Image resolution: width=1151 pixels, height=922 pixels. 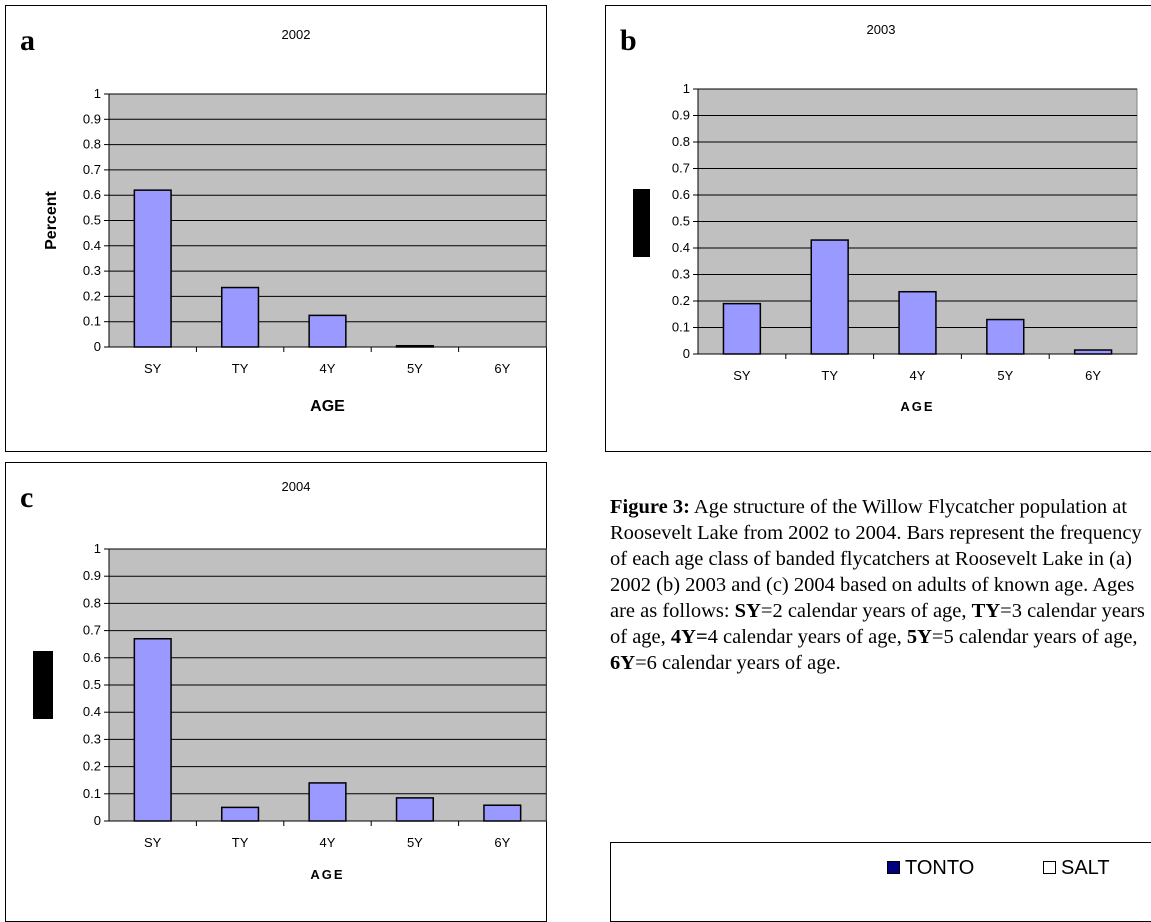 What do you see at coordinates (43, 685) in the screenshot?
I see `redaction-bar-c` at bounding box center [43, 685].